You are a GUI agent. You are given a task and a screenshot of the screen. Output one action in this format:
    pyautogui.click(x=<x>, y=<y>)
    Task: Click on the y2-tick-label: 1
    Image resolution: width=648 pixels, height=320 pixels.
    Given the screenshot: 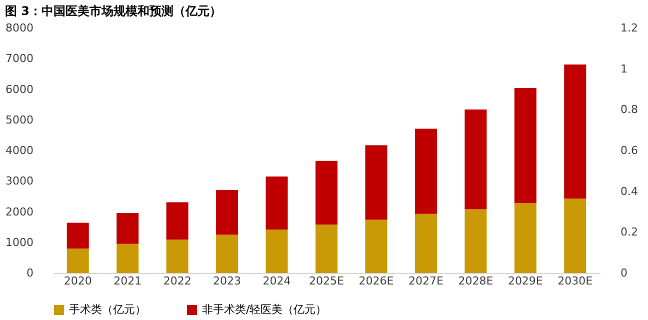 What is the action you would take?
    pyautogui.click(x=624, y=69)
    